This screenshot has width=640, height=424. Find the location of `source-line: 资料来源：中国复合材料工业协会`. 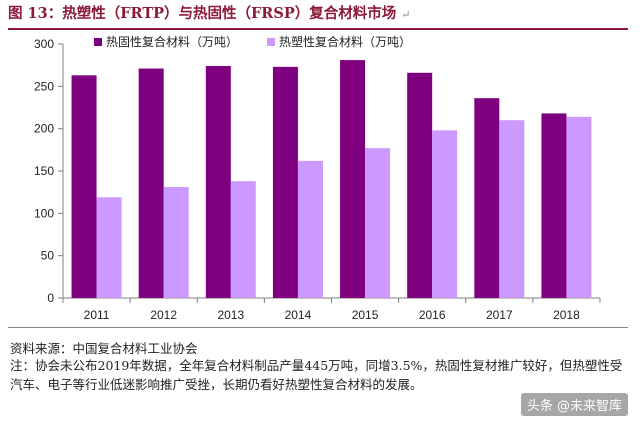

source-line: 资料来源：中国复合材料工业协会 is located at coordinates (104, 348).